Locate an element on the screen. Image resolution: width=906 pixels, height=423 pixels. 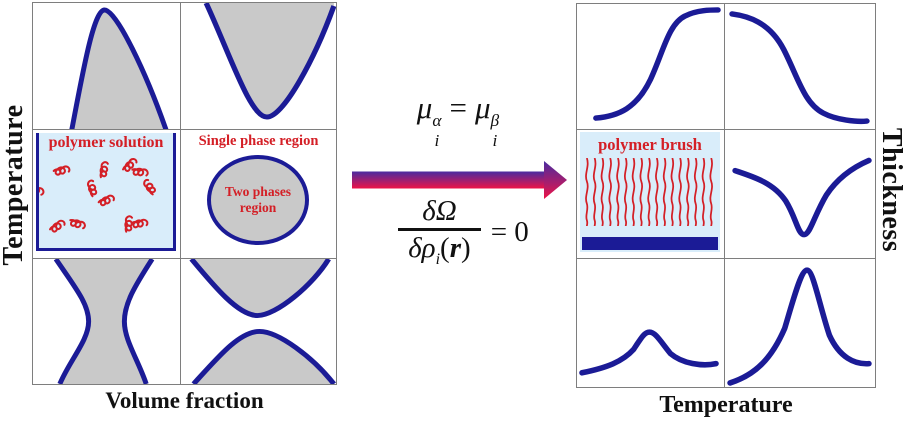
delta-rho: δρ is located at coordinates (422, 248).